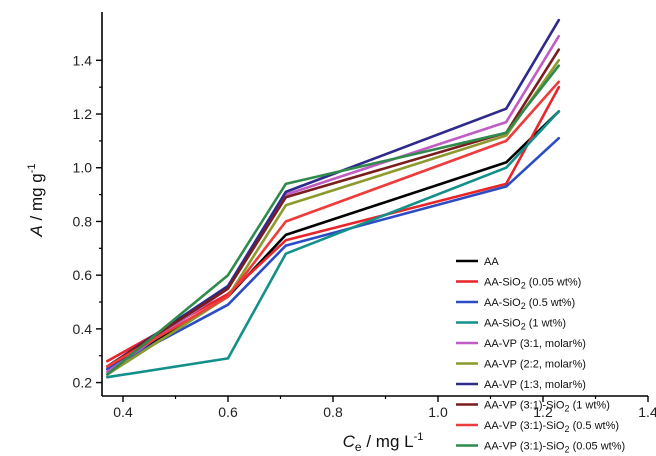 Image resolution: width=656 pixels, height=456 pixels. I want to click on legend-label-6: AA-VP (2:2, molar%), so click(535, 365).